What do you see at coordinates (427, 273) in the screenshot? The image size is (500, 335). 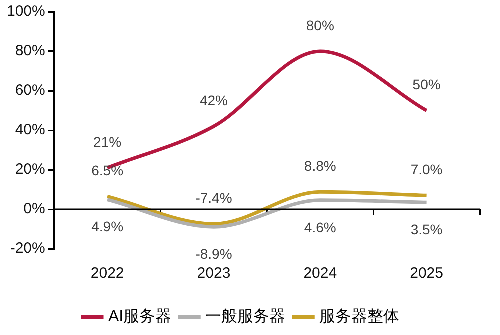 I see `x-tick-label: 2025` at bounding box center [427, 273].